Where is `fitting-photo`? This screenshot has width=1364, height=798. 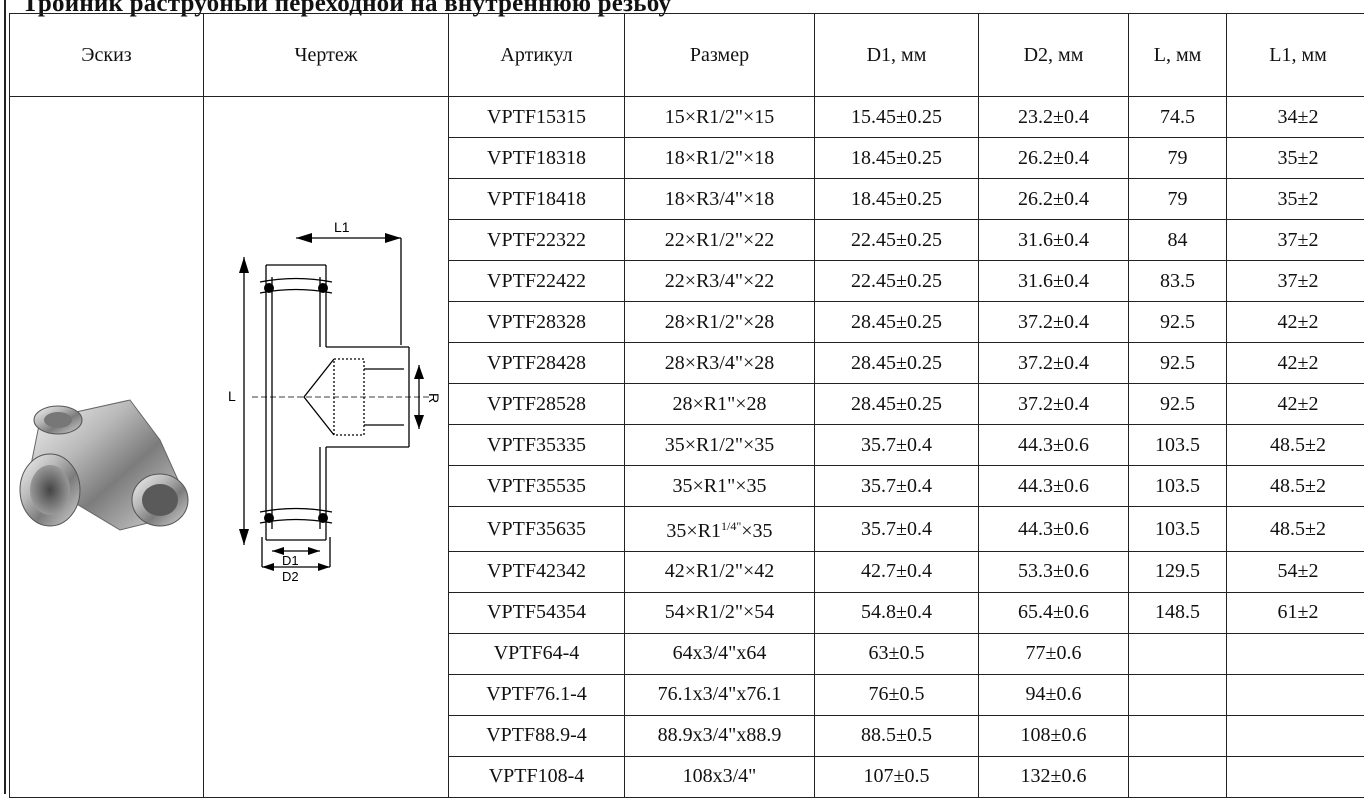
fitting-photo is located at coordinates (107, 447).